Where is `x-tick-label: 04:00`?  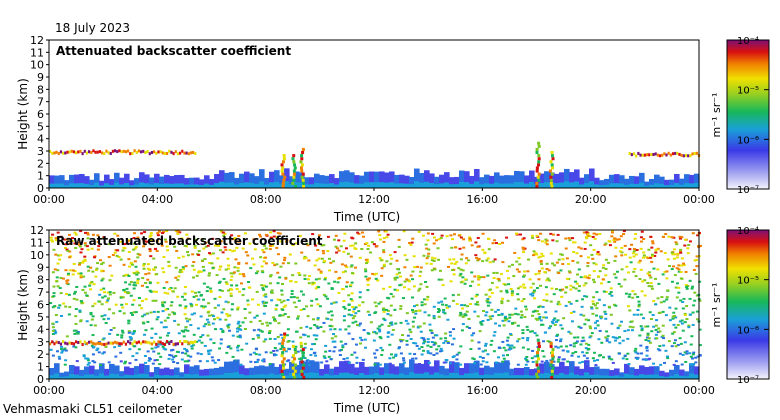 x-tick-label: 04:00 is located at coordinates (157, 390).